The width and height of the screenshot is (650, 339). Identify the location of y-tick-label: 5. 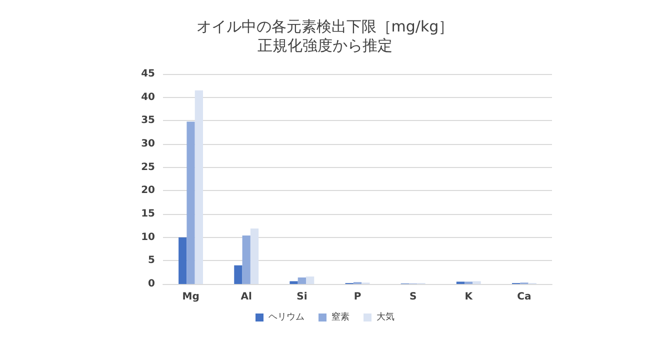
(152, 260).